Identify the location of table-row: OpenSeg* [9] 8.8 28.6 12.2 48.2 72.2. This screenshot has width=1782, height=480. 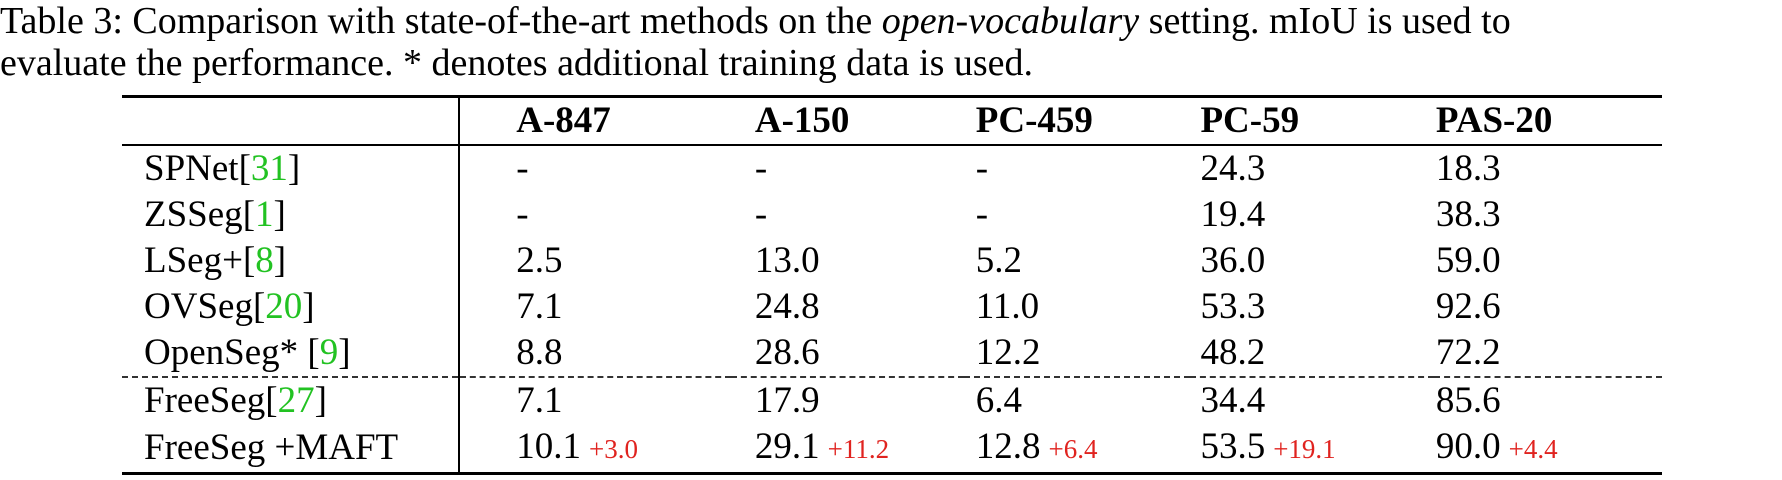
(892, 353).